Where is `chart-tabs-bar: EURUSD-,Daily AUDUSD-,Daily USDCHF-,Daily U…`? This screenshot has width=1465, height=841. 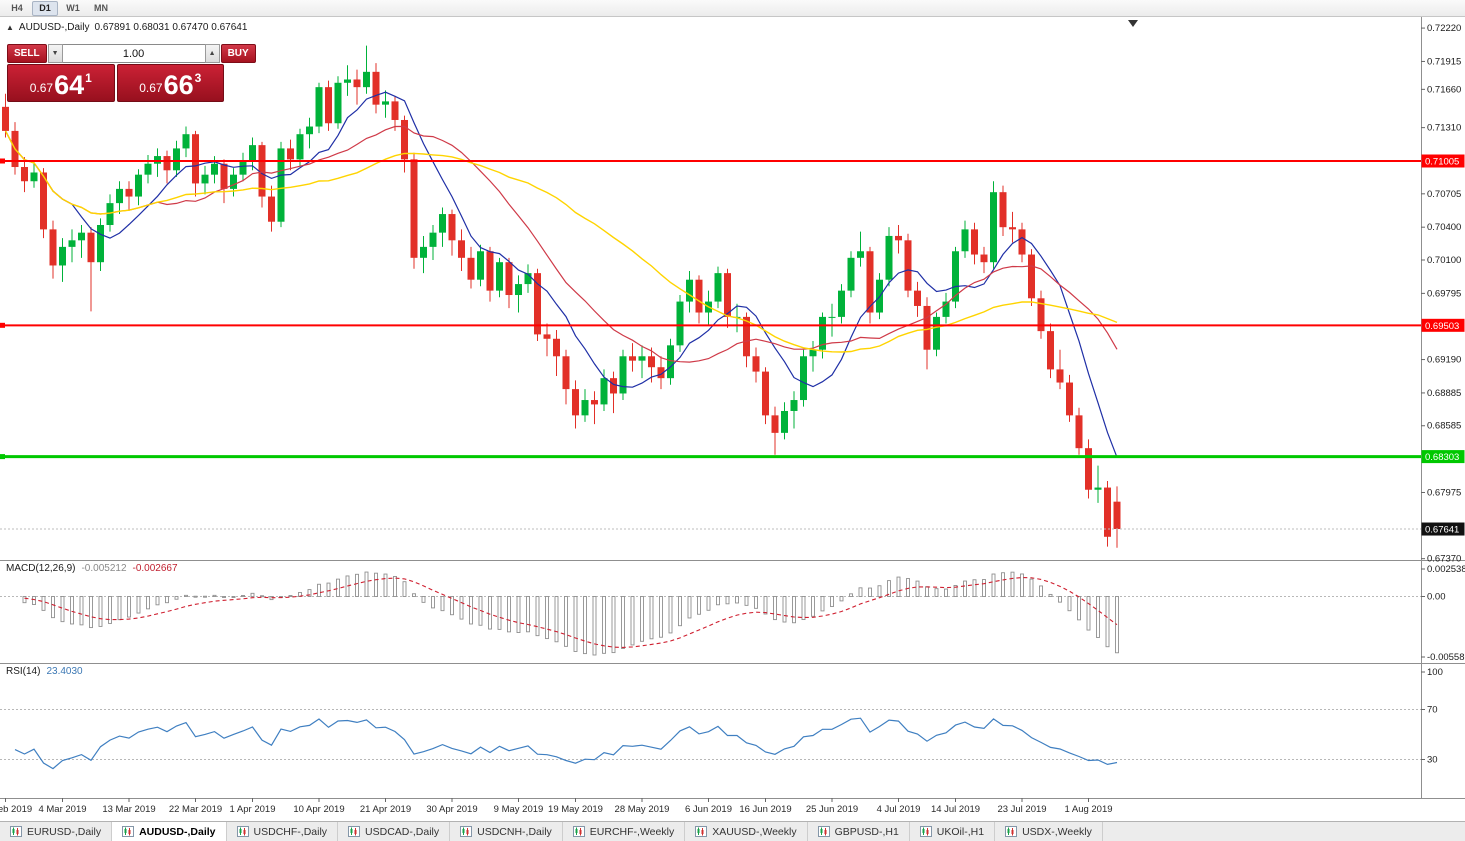
chart-tabs-bar: EURUSD-,Daily AUDUSD-,Daily USDCHF-,Daily U… is located at coordinates (732, 831).